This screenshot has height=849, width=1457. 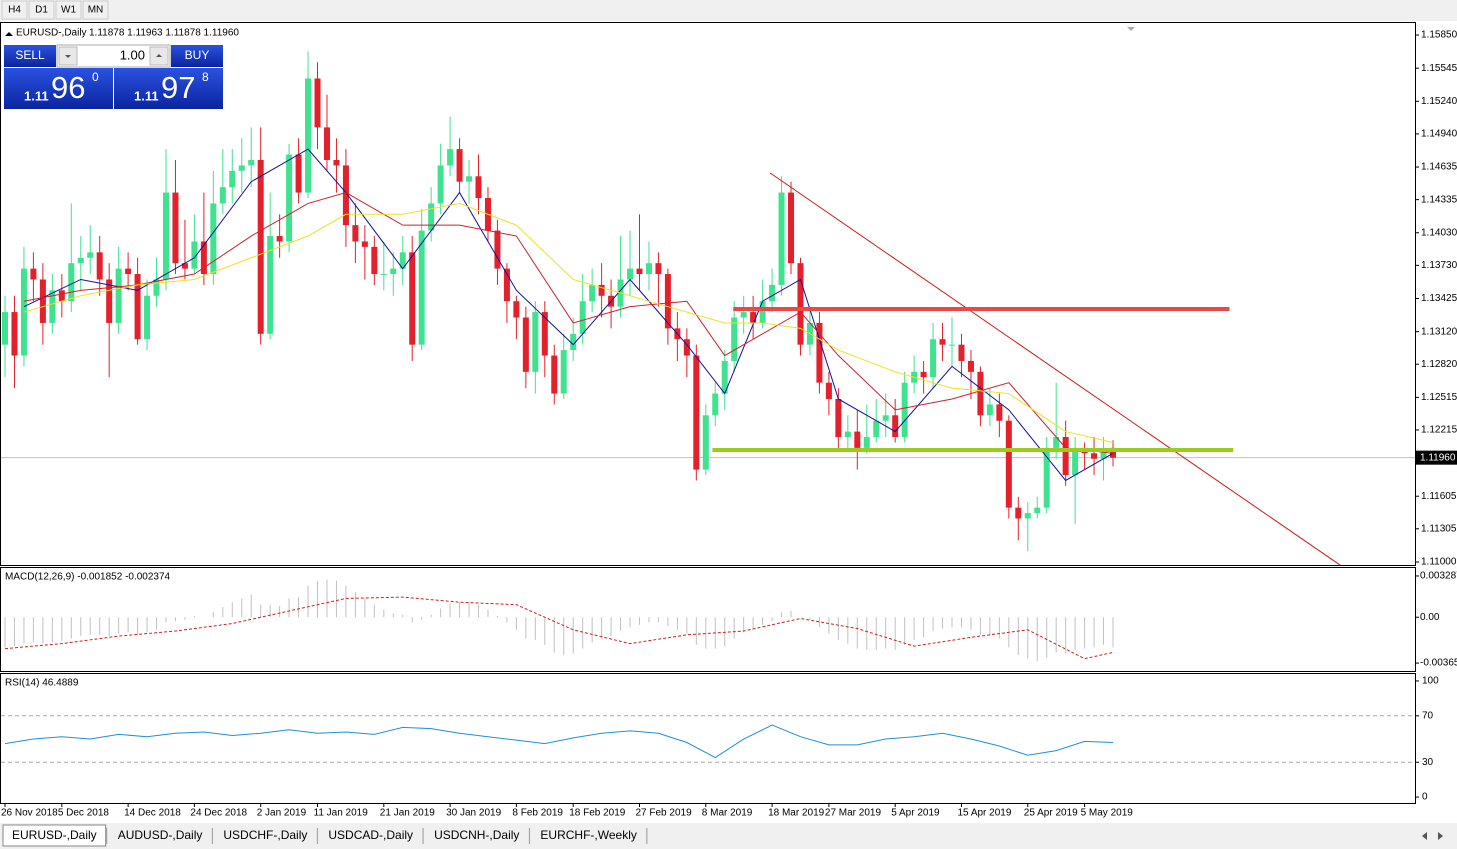 I want to click on tab-label: USDCHF-,Daily, so click(x=265, y=835).